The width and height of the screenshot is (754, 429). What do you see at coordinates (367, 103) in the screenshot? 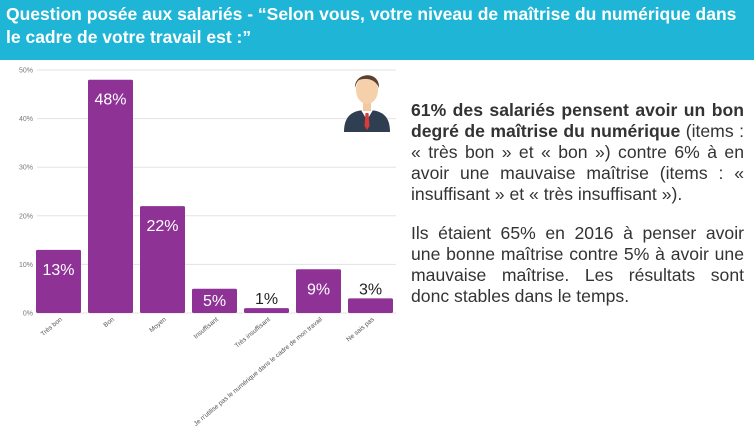
I see `businessman-icon` at bounding box center [367, 103].